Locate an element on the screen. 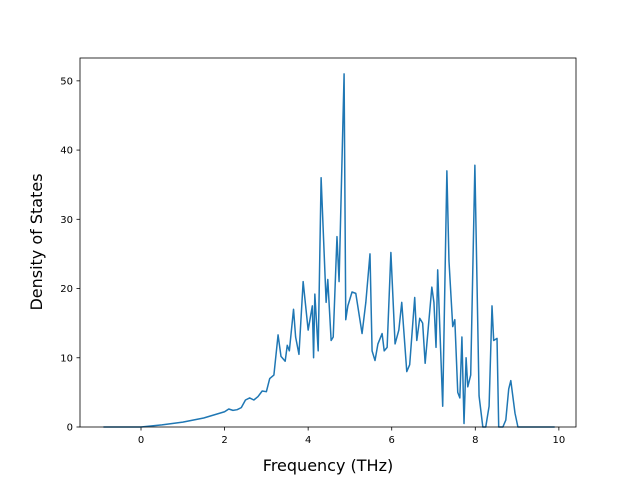  x-tick-label: 4 is located at coordinates (308, 440).